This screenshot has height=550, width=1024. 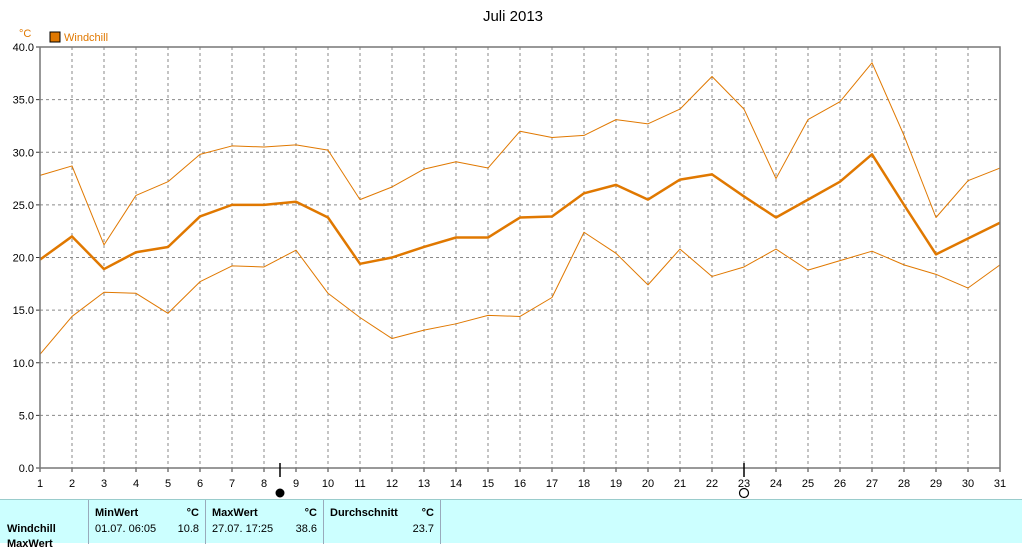 What do you see at coordinates (488, 484) in the screenshot?
I see `x-tick-label: 15` at bounding box center [488, 484].